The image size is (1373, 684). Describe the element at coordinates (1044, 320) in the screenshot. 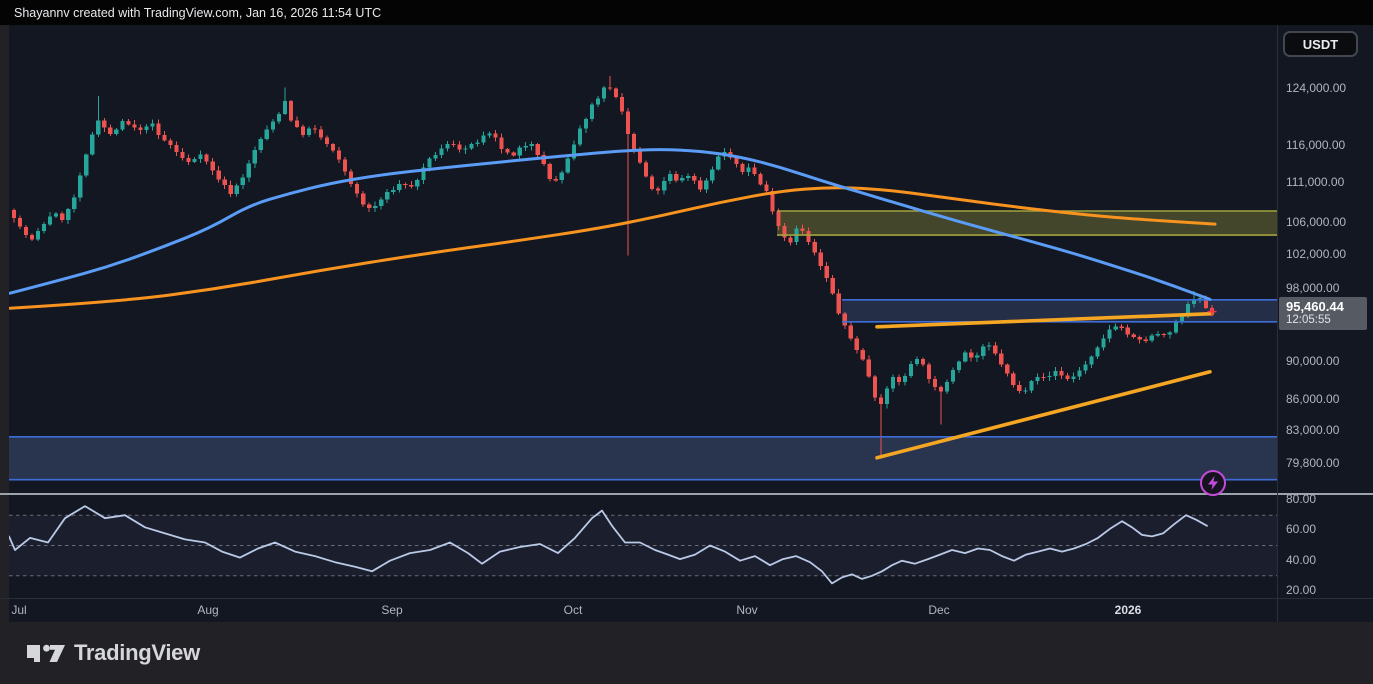

I see `upper-flat-trendline` at that location.